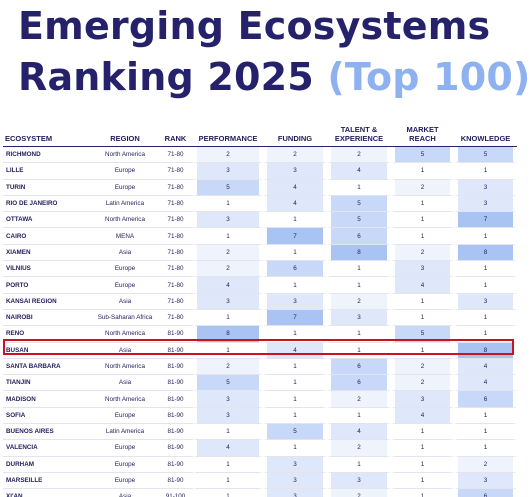 The image size is (530, 497). What do you see at coordinates (228, 187) in the screenshot?
I see `cell-performance: 5` at bounding box center [228, 187].